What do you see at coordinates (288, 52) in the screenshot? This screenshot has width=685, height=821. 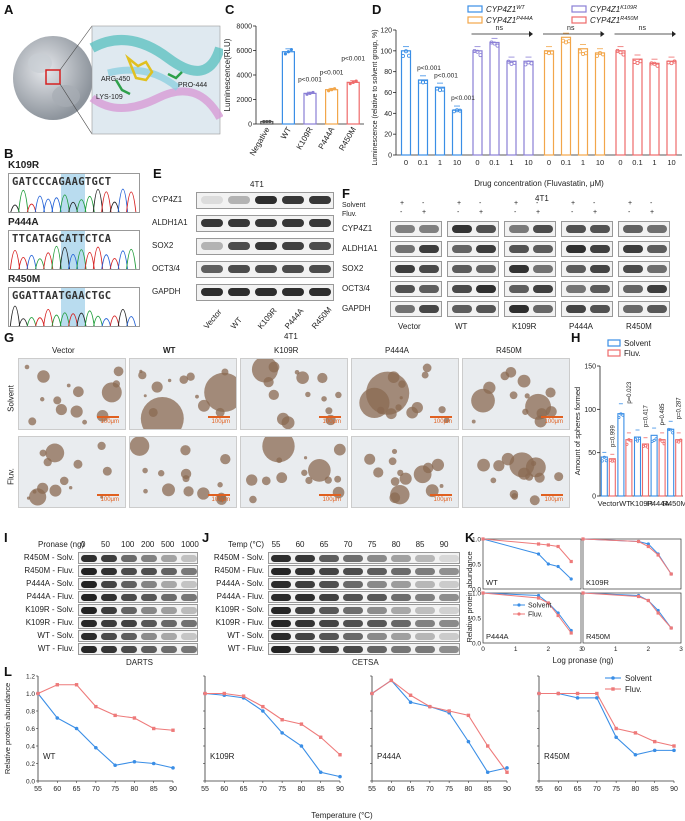 I see `c-point` at bounding box center [288, 52].